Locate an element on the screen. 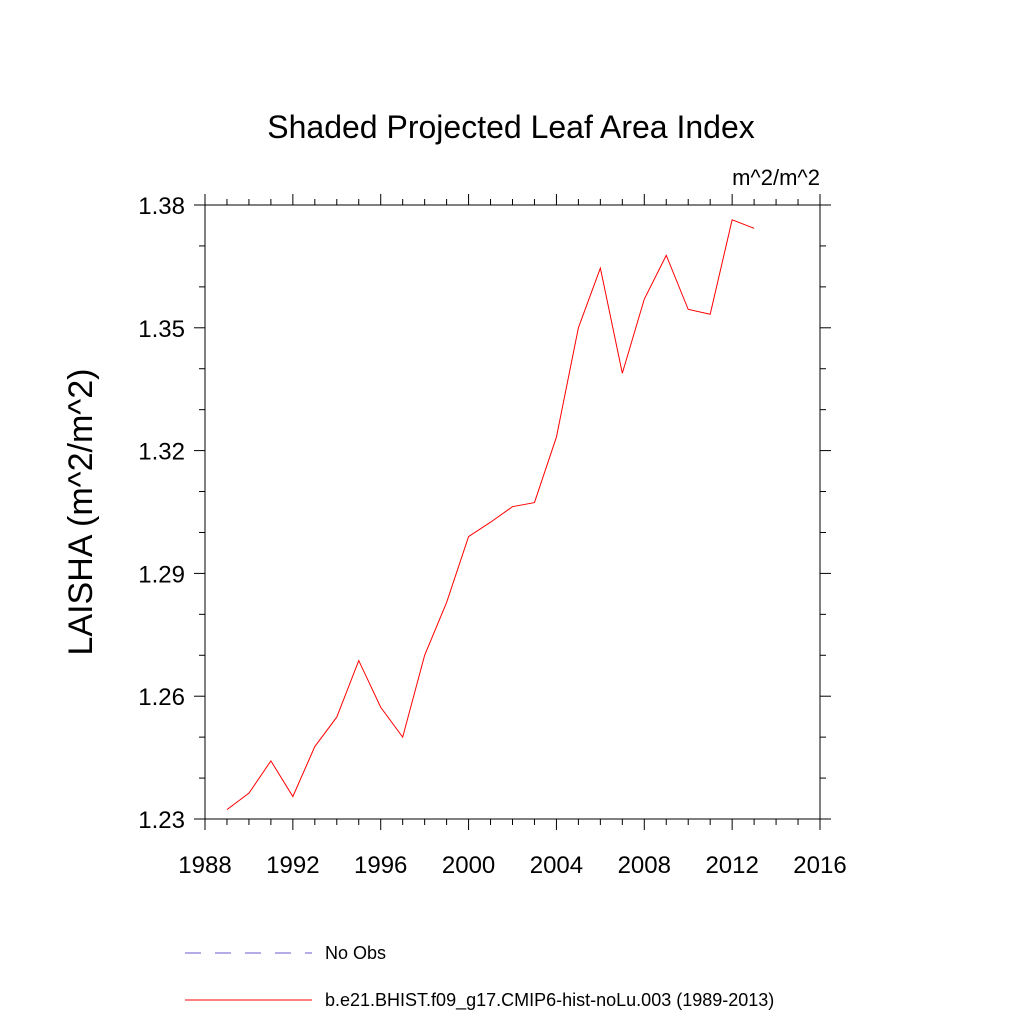 Image resolution: width=1024 pixels, height=1024 pixels. y-tick-label: 1.35 is located at coordinates (161, 329).